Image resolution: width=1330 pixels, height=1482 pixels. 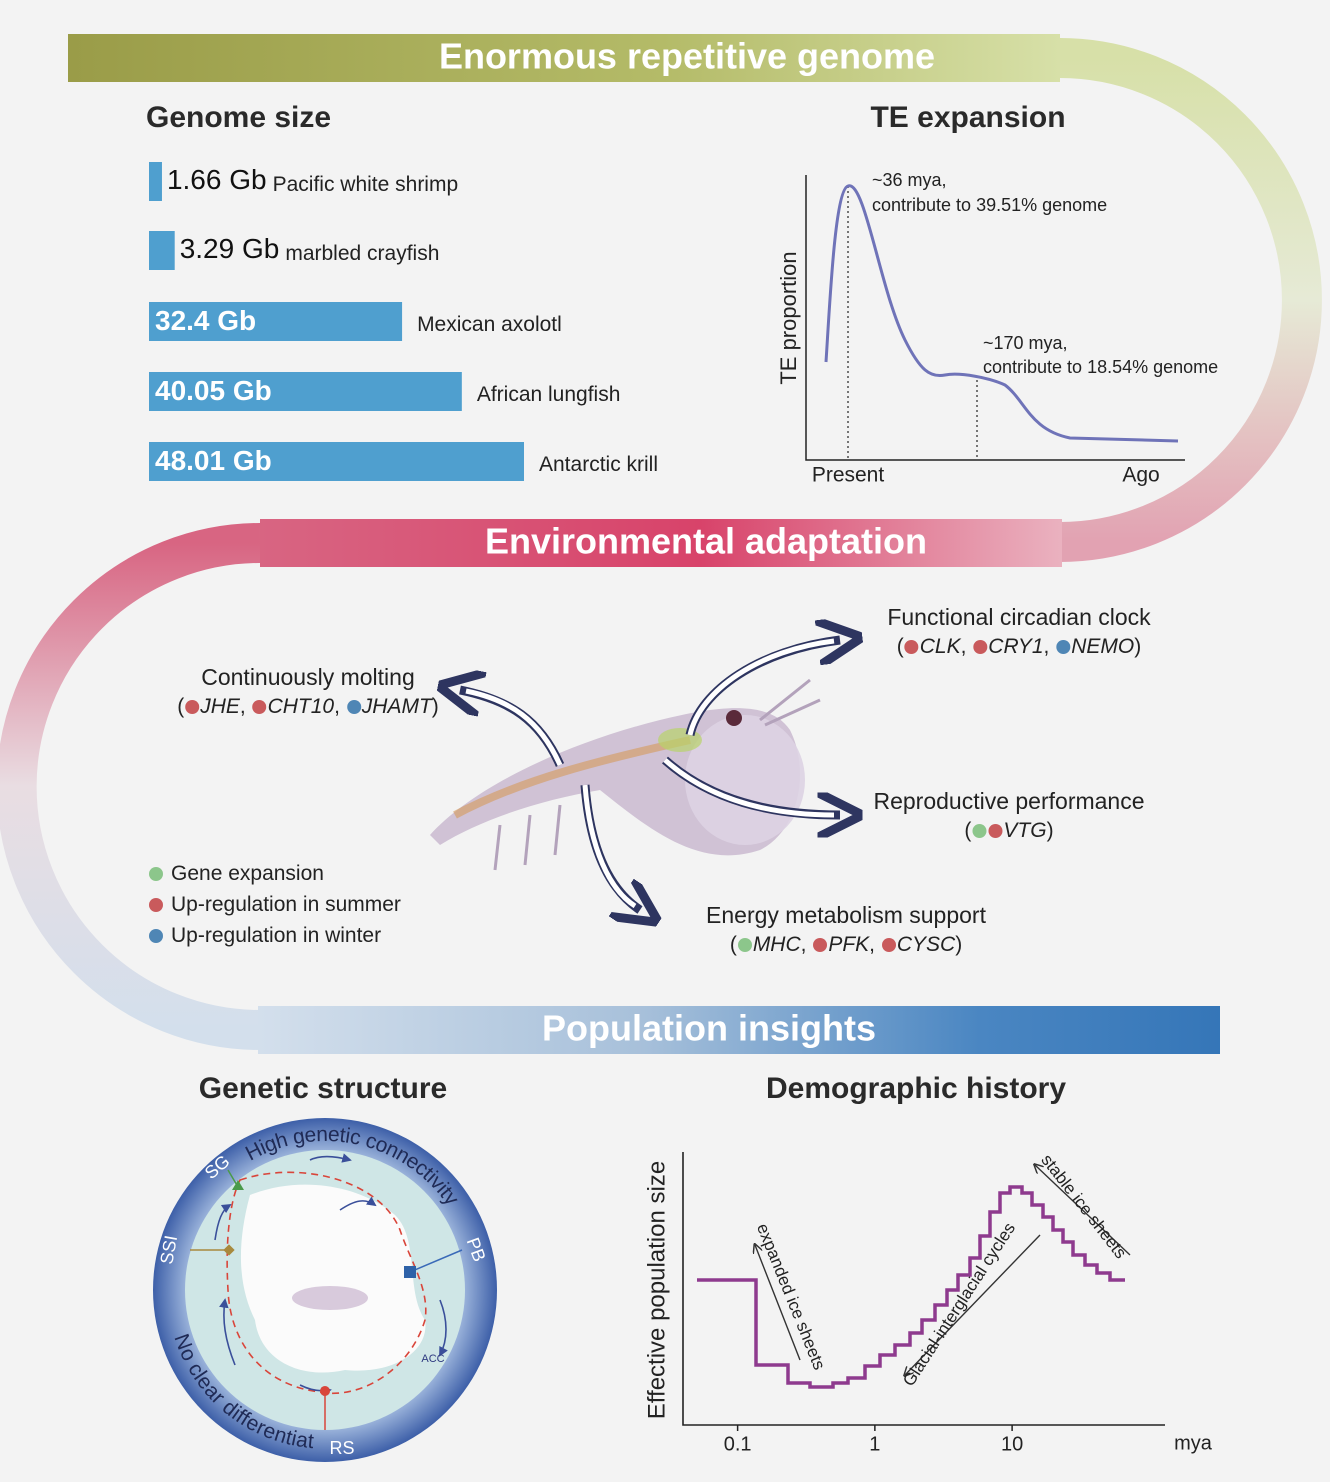 I want to click on panel-title: TE expansion, so click(x=967, y=117).